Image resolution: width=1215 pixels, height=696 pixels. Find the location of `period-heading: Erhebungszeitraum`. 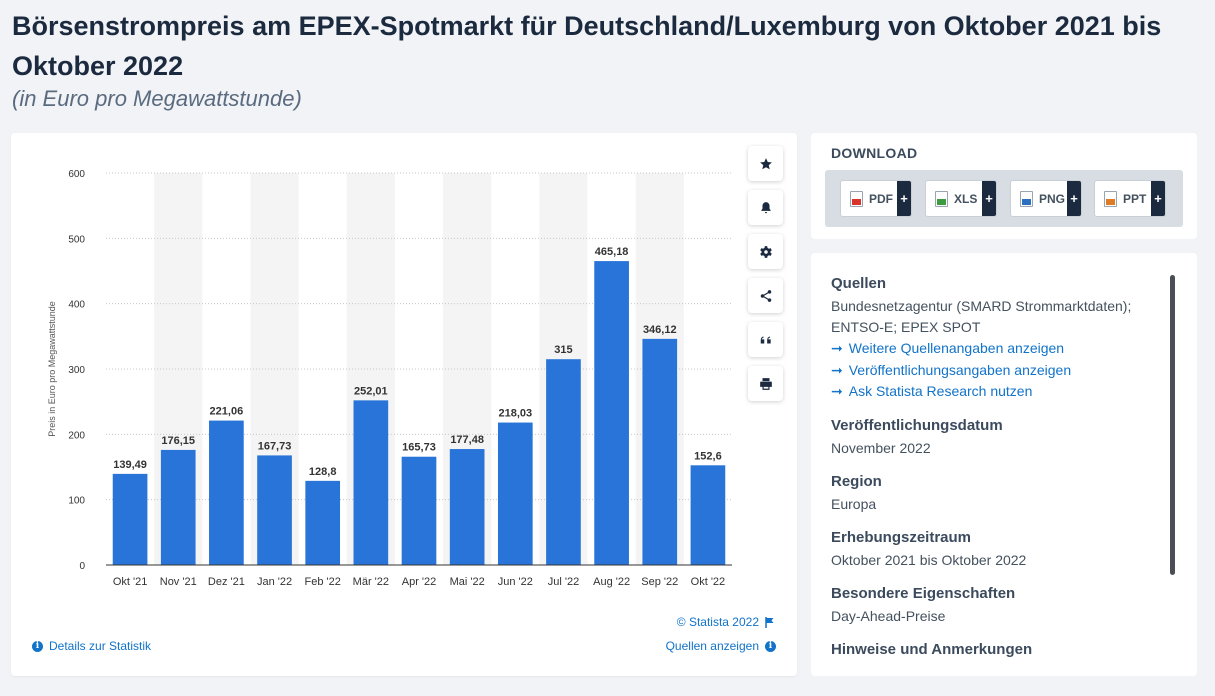

period-heading: Erhebungszeitraum is located at coordinates (901, 537).